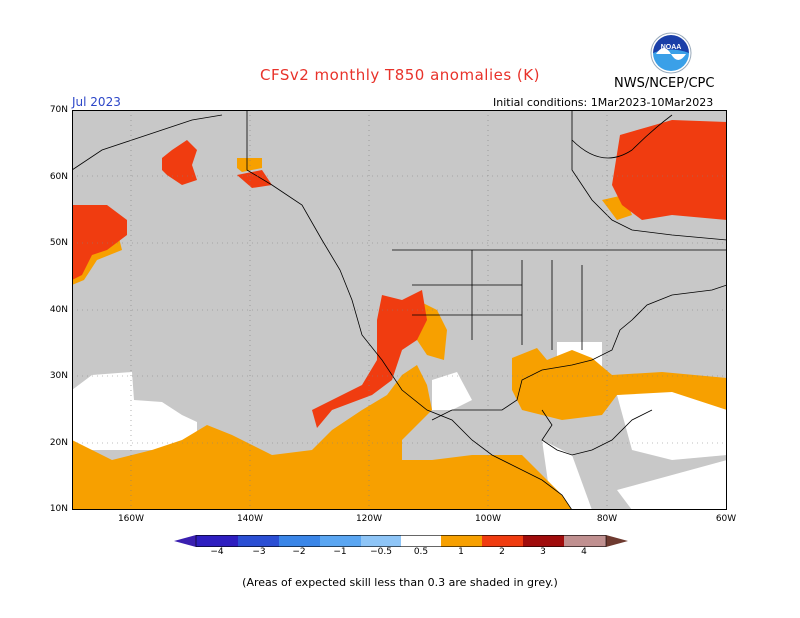  What do you see at coordinates (249, 165) in the screenshot?
I see `warm-anomaly-alaska-coast` at bounding box center [249, 165].